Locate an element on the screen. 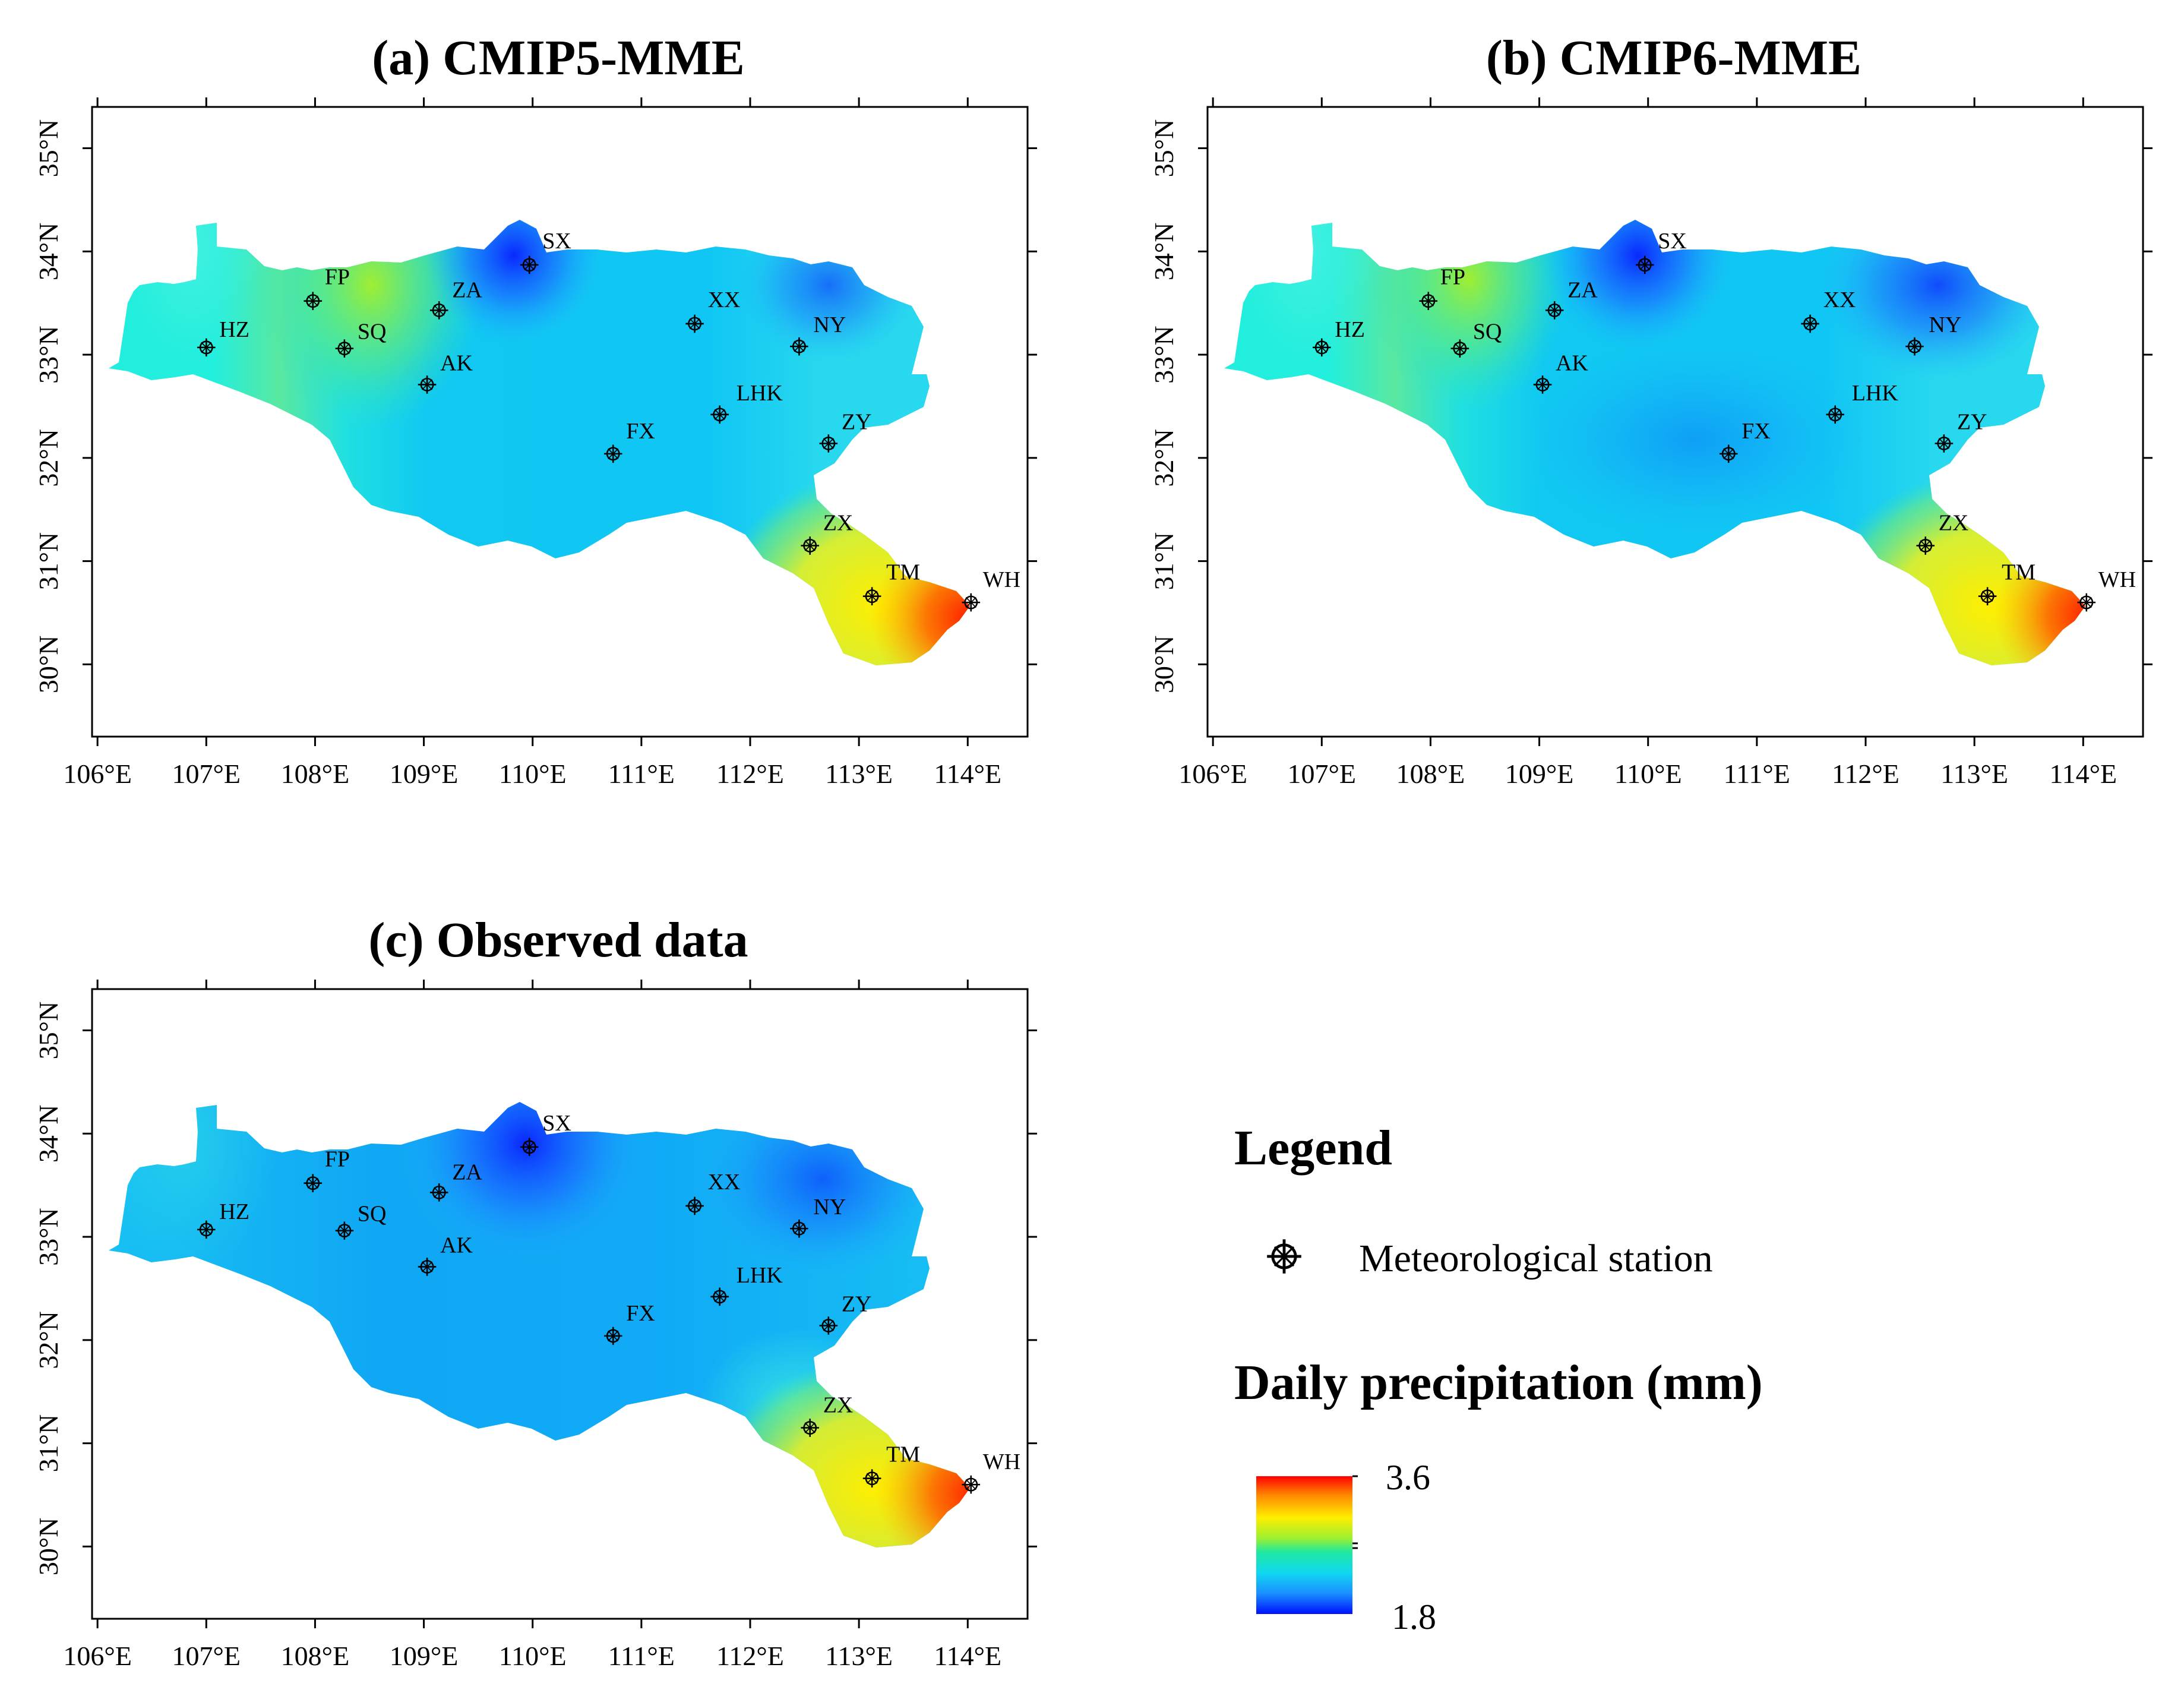  station-label: ZY is located at coordinates (857, 421).